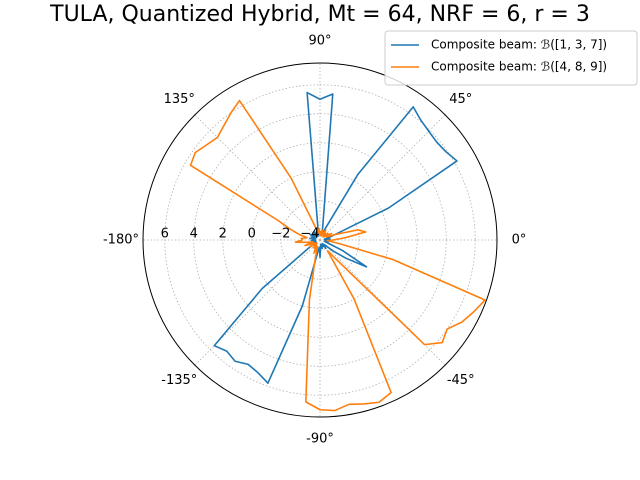  I want to click on theta-tick-label: -180°, so click(121, 240).